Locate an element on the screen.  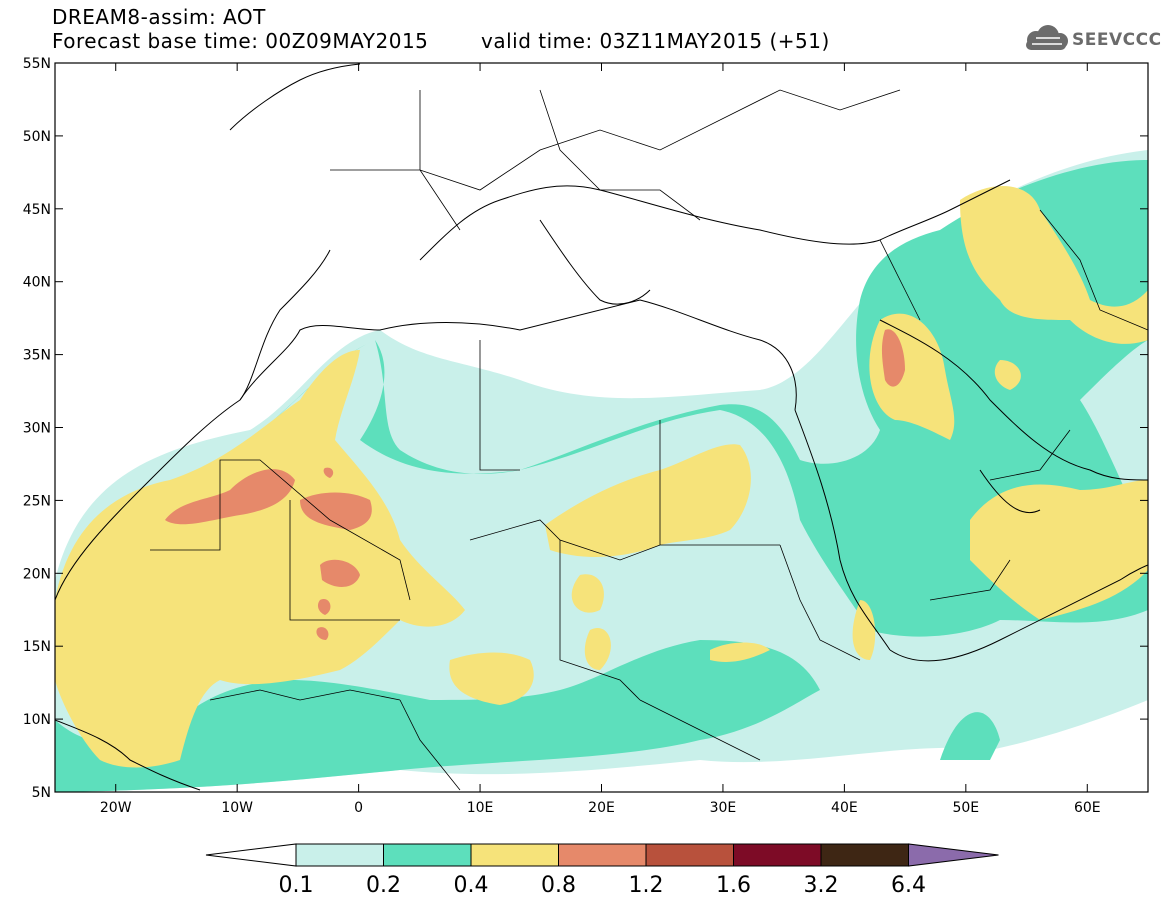
colorbar-min-arrow is located at coordinates (251, 855).